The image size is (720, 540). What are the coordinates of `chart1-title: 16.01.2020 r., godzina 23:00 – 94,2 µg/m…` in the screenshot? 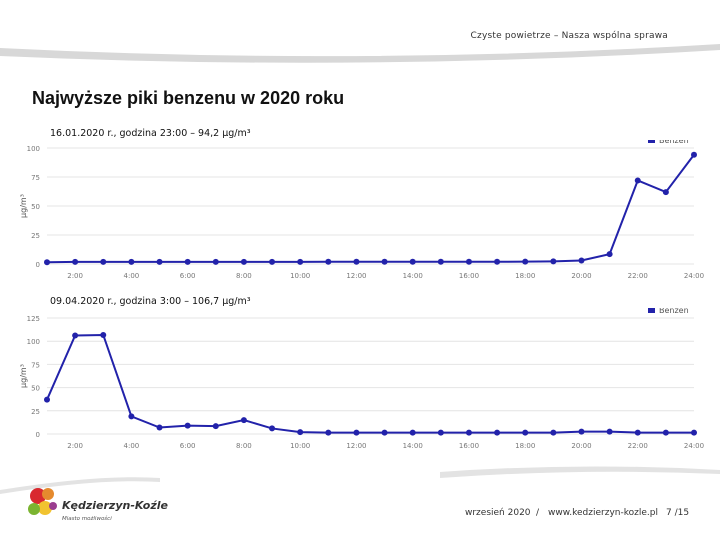 It's located at (150, 133).